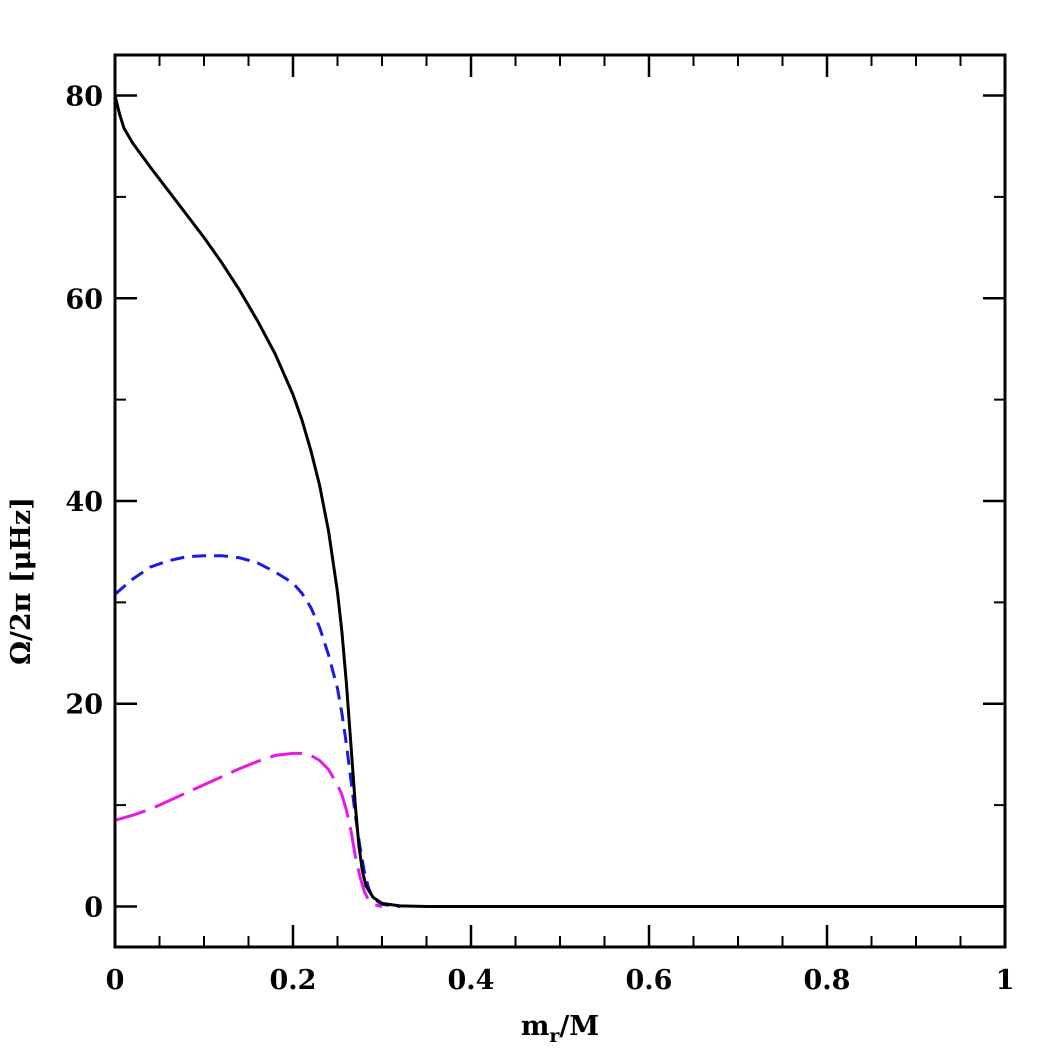 This screenshot has height=1061, width=1061. I want to click on y-tick-label: 0, so click(93, 907).